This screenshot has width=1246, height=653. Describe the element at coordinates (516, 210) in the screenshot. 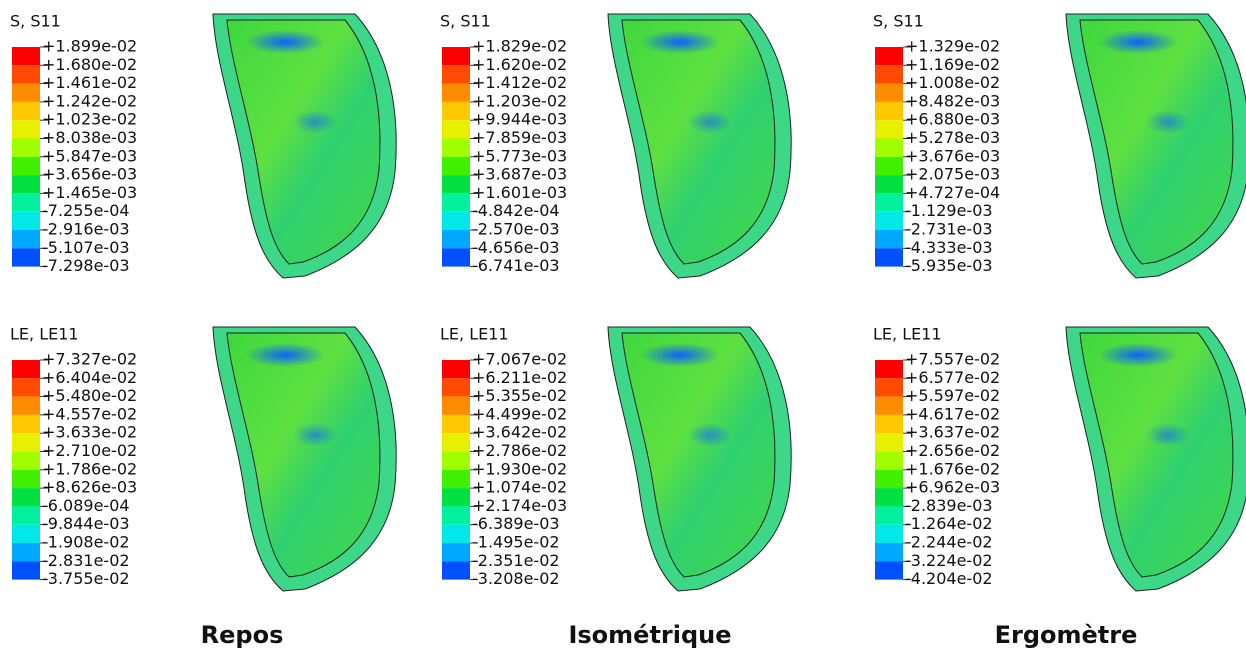

I see `legend-label: -4.842e-04` at that location.